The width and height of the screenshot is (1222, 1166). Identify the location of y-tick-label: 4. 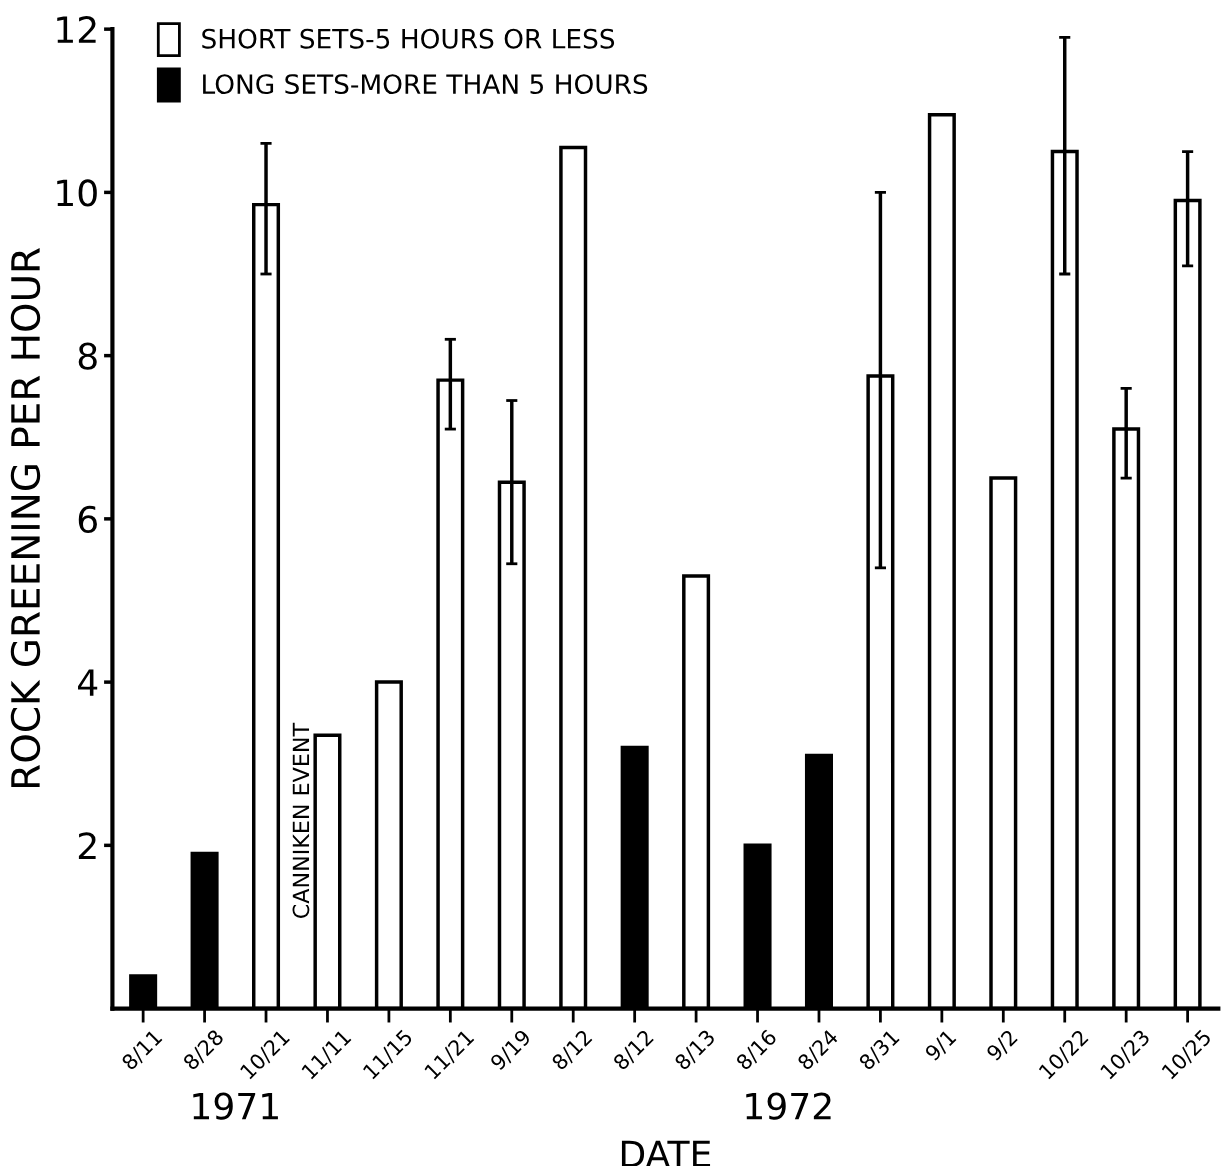
(88, 682).